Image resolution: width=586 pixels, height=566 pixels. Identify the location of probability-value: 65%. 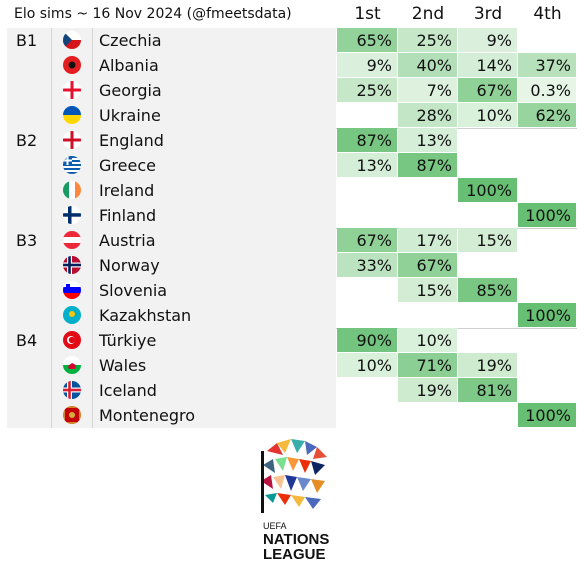
(374, 40).